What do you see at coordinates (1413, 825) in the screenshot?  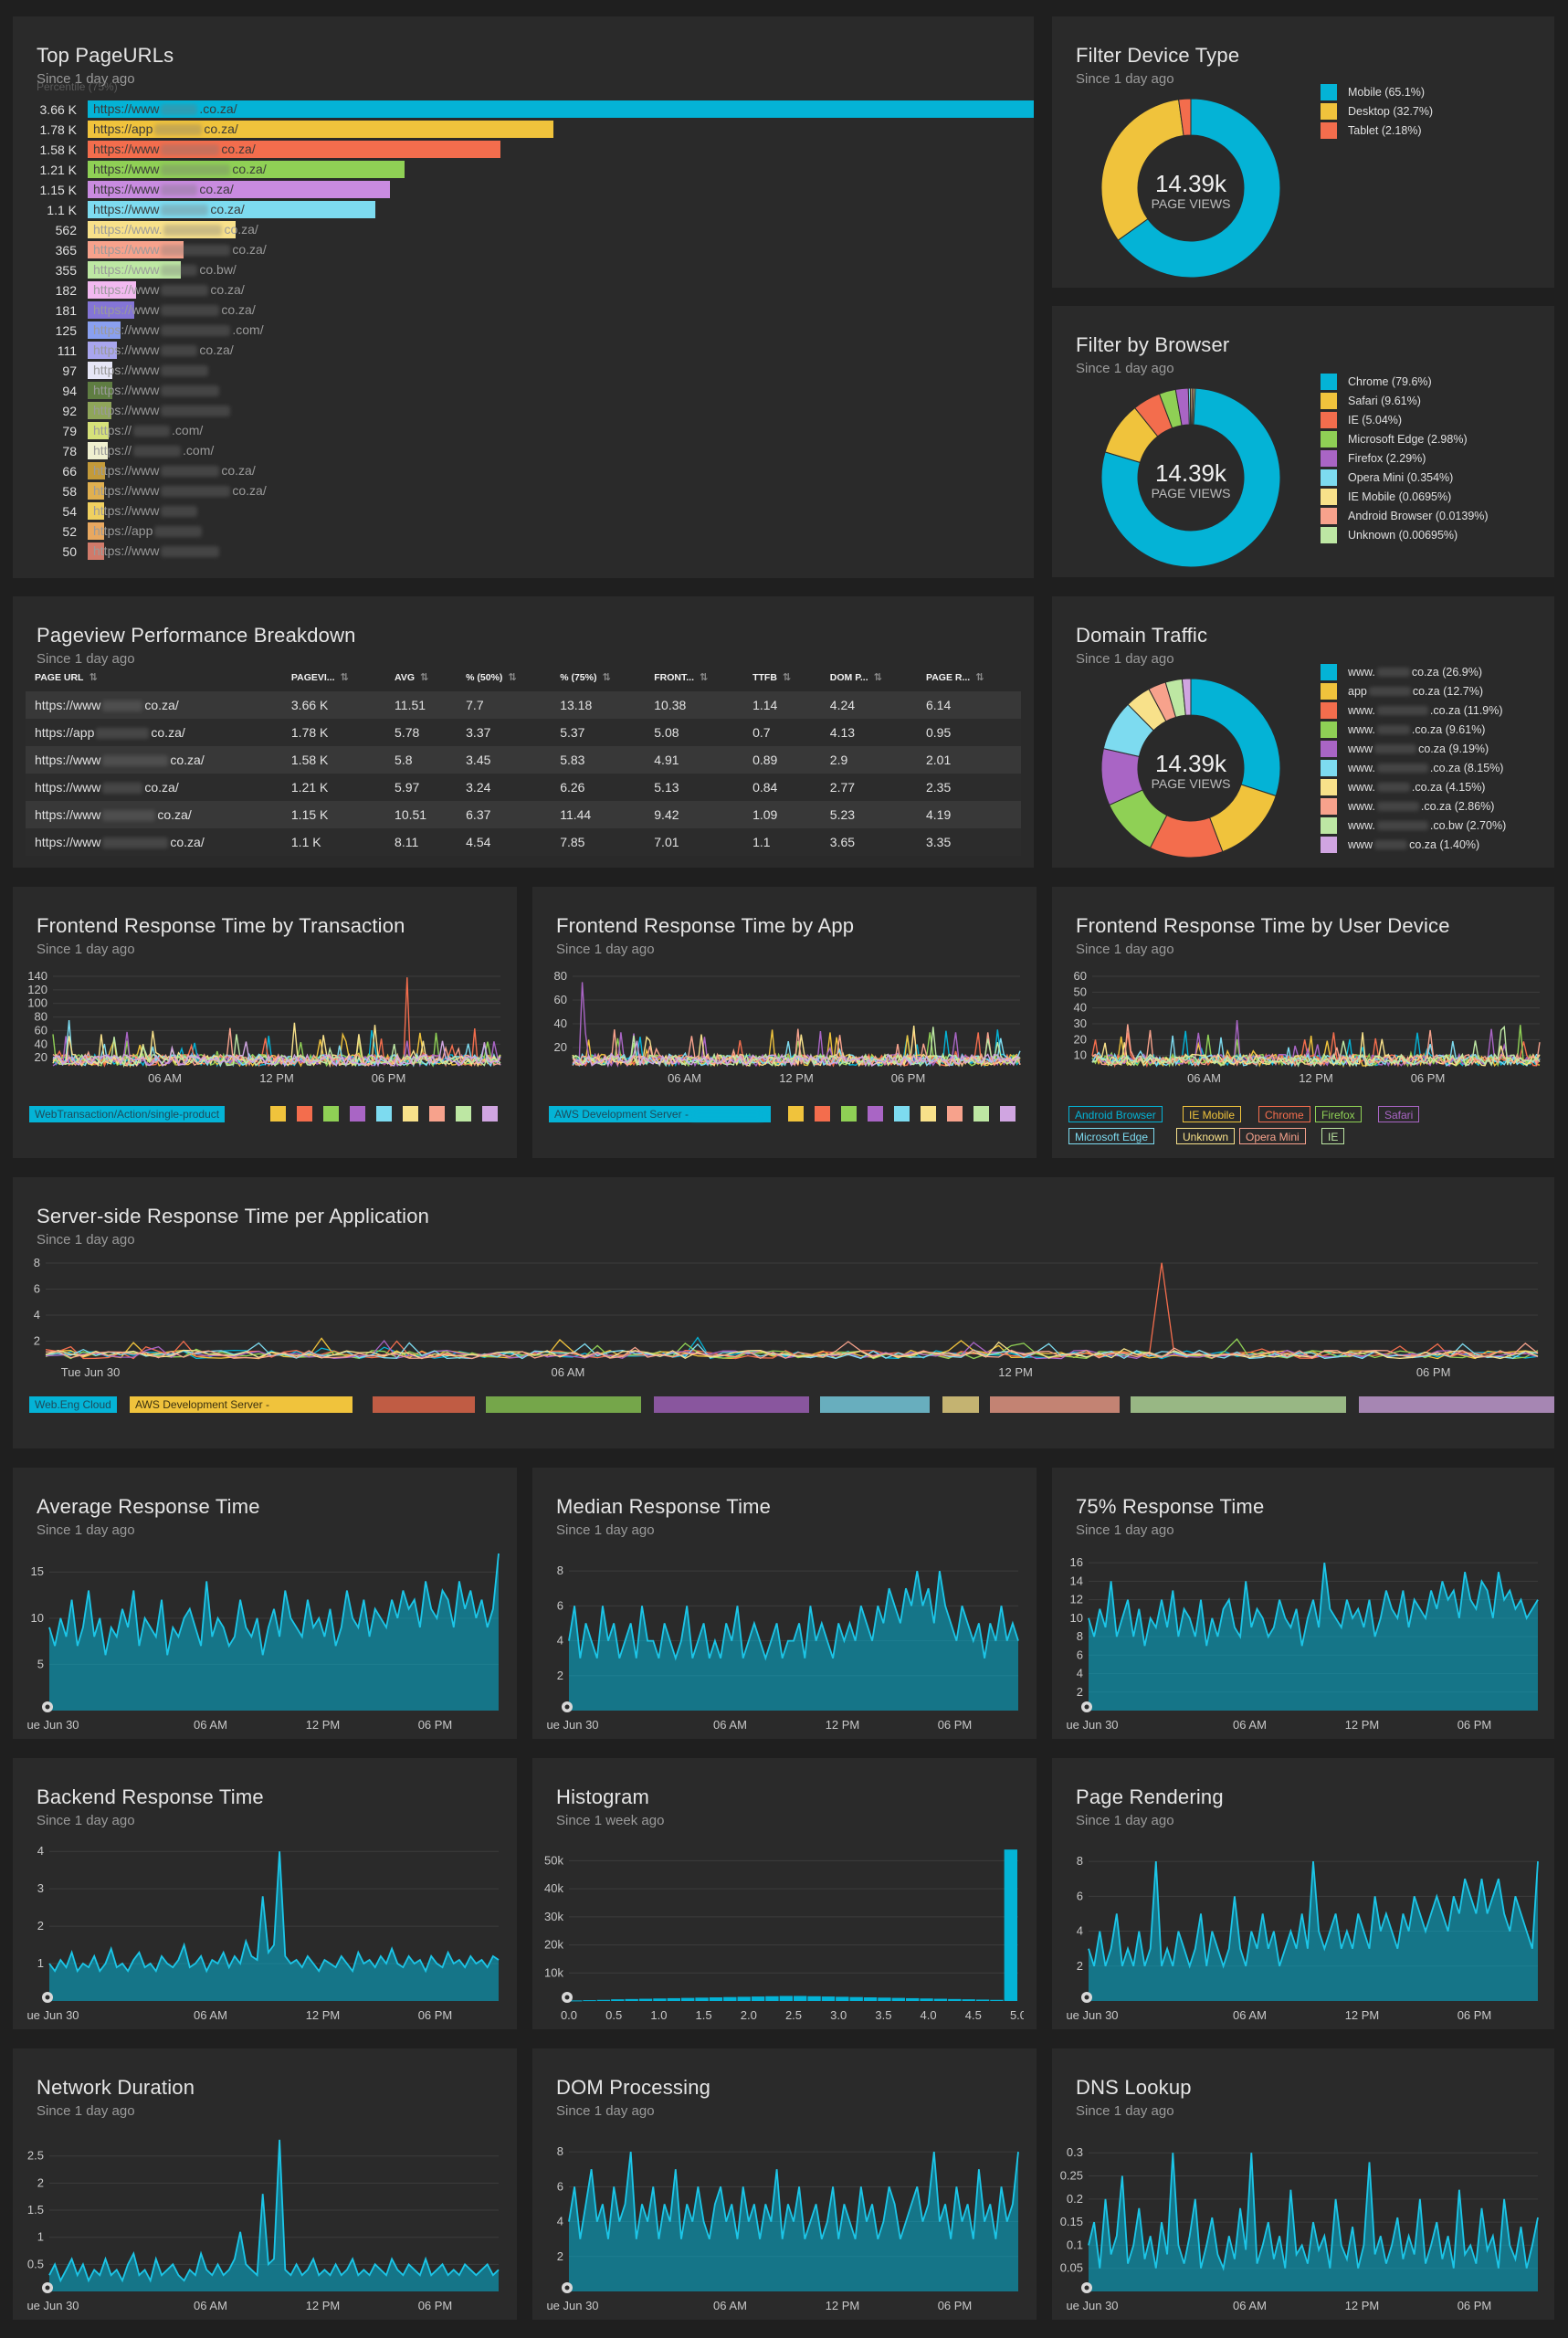 I see `legend-item: www. .co.bw (2.70%)` at bounding box center [1413, 825].